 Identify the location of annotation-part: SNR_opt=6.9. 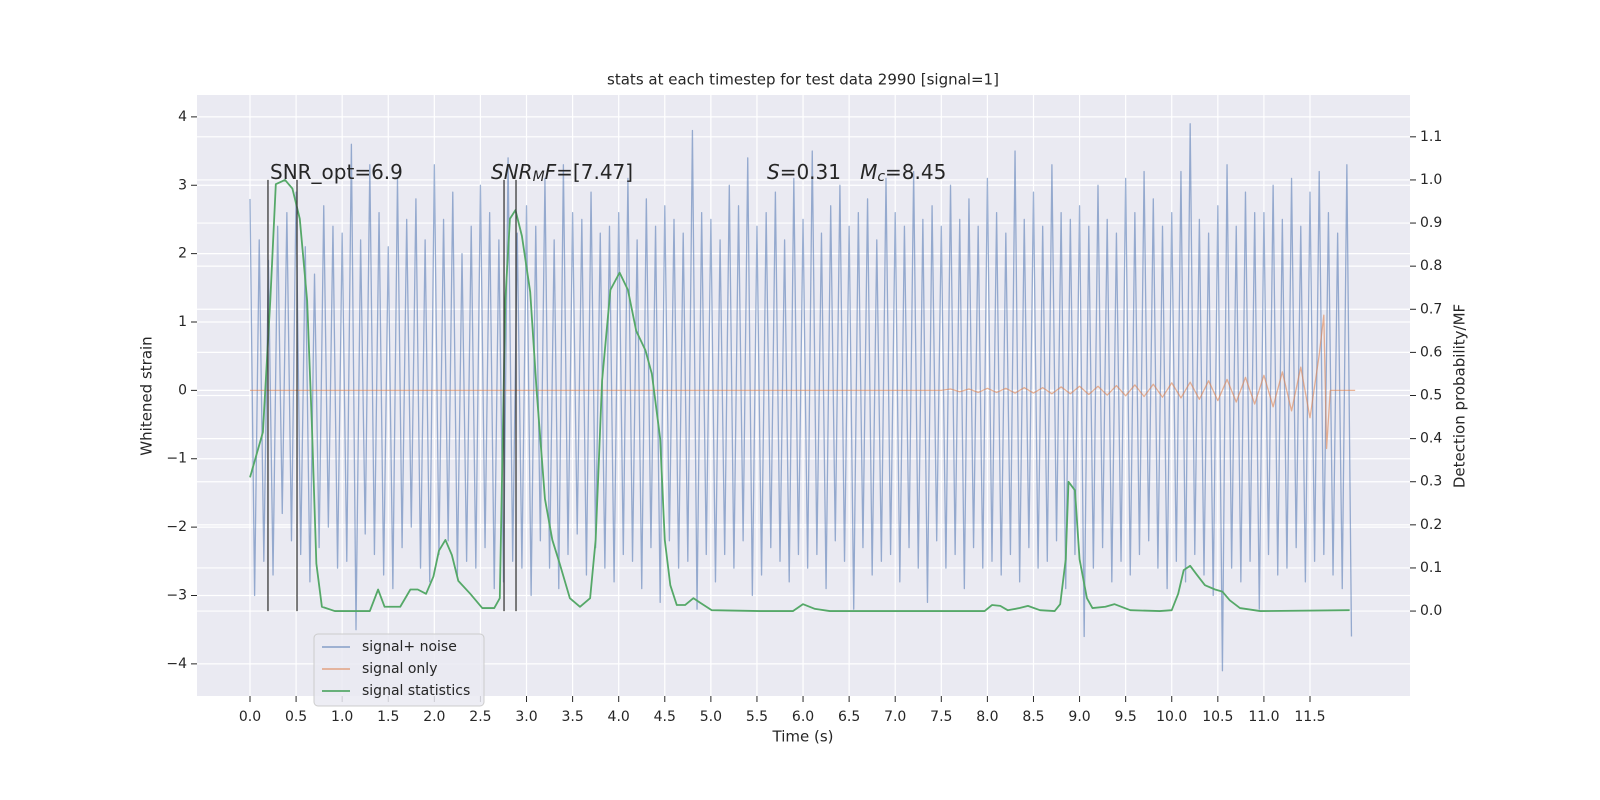
(336, 172).